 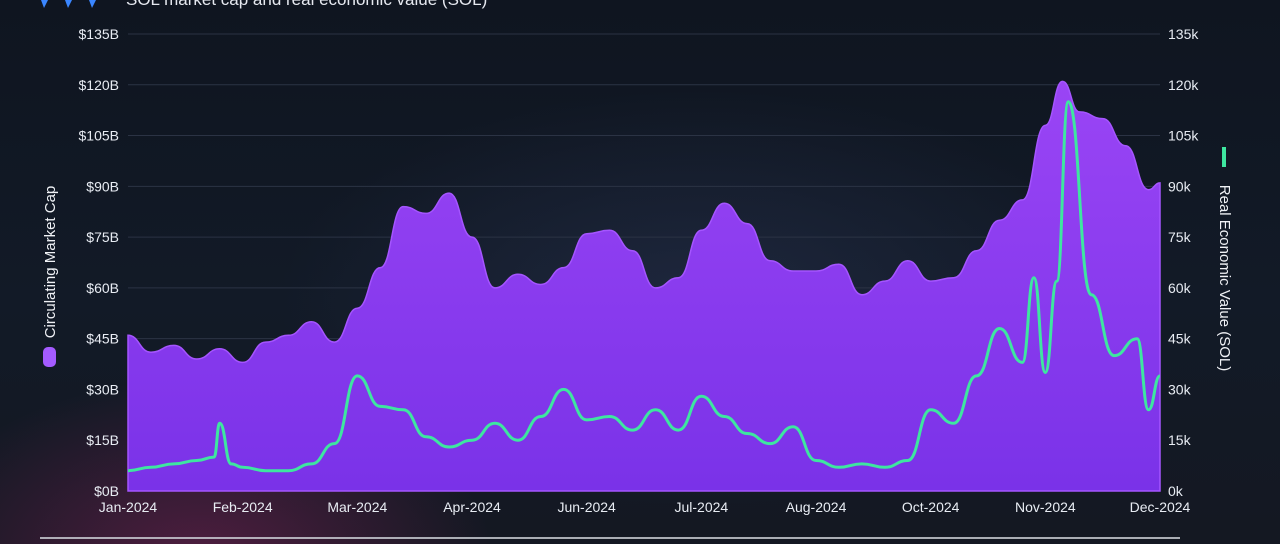 I want to click on left-axis-title: Circulating Market Cap, so click(x=50, y=262).